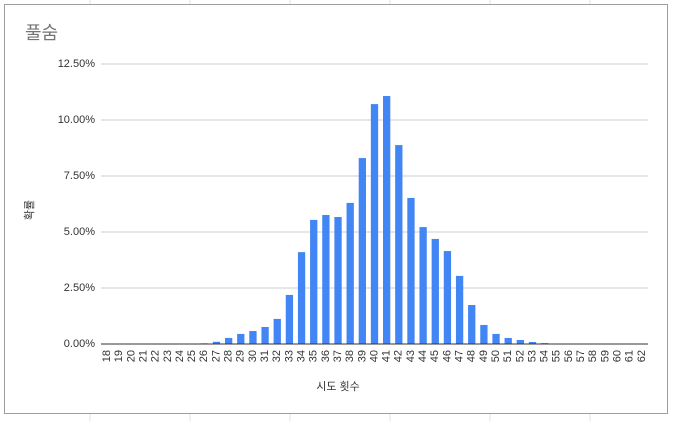 The height and width of the screenshot is (426, 676). What do you see at coordinates (326, 356) in the screenshot?
I see `x-tick-label: 36` at bounding box center [326, 356].